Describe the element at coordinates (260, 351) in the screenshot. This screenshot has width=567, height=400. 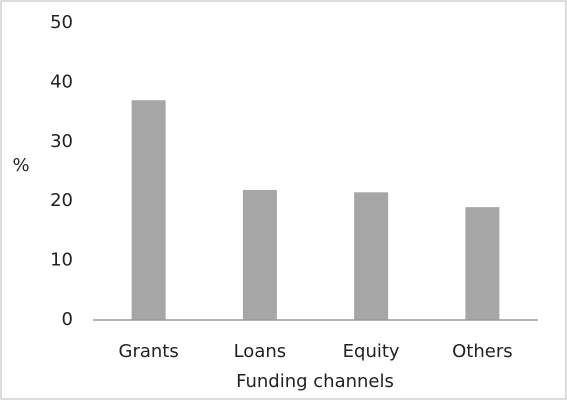
I see `x-tick-label: Loans` at that location.